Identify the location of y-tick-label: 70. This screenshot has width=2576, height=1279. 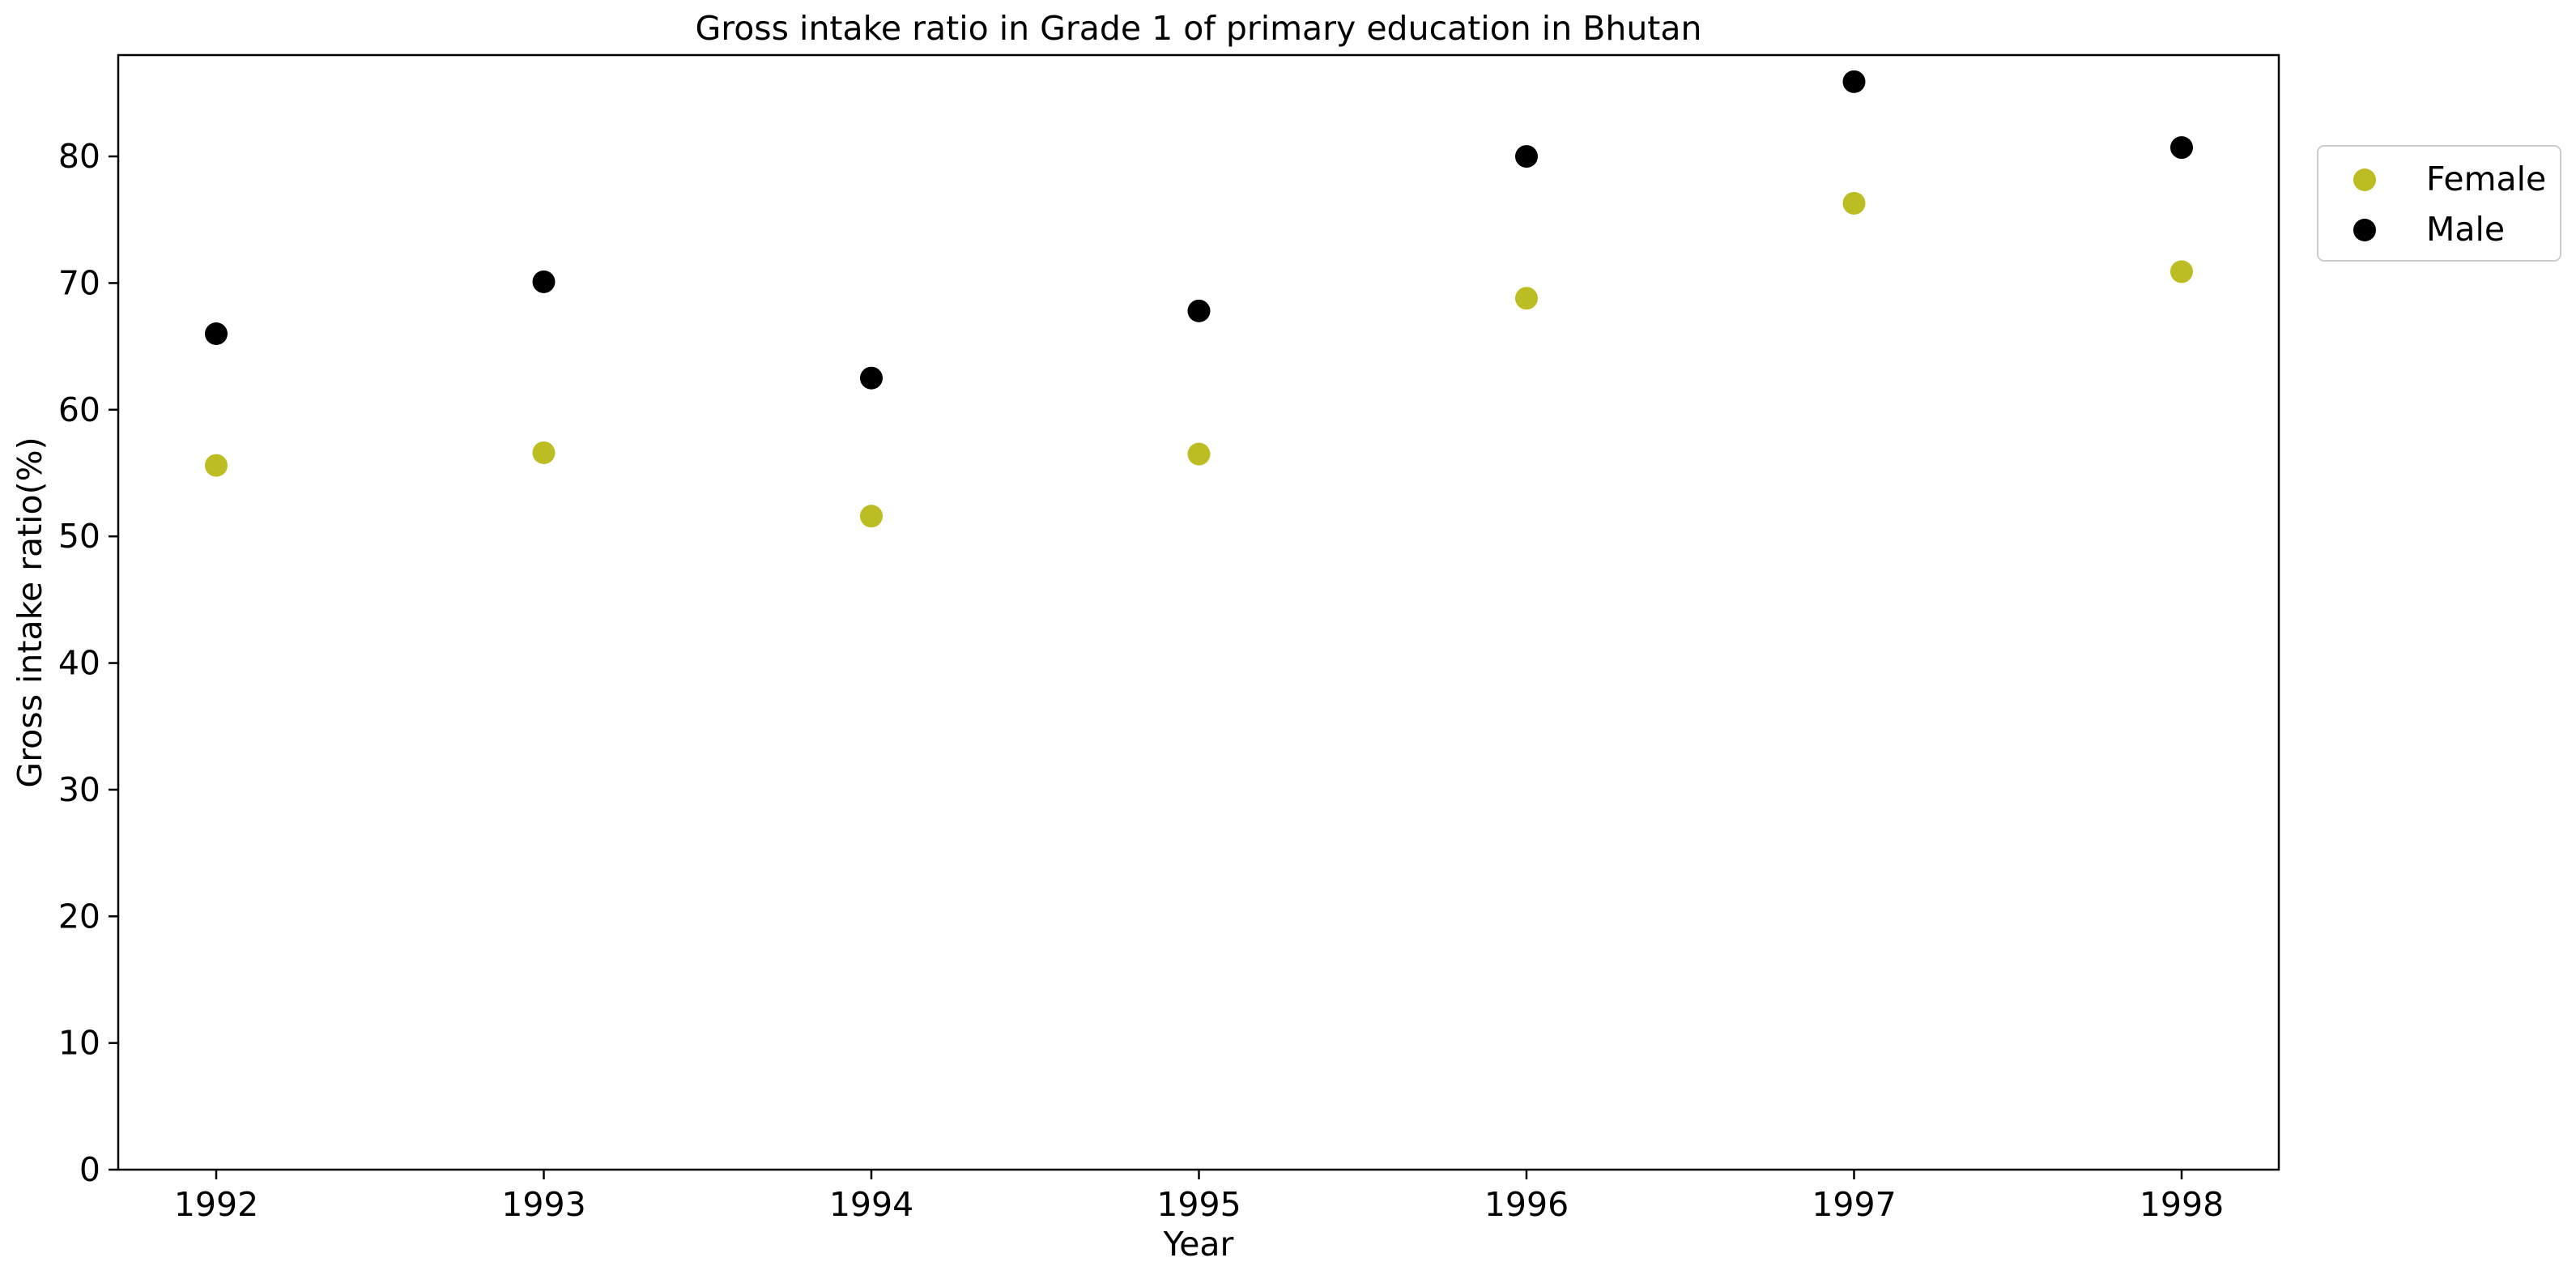
(79, 282).